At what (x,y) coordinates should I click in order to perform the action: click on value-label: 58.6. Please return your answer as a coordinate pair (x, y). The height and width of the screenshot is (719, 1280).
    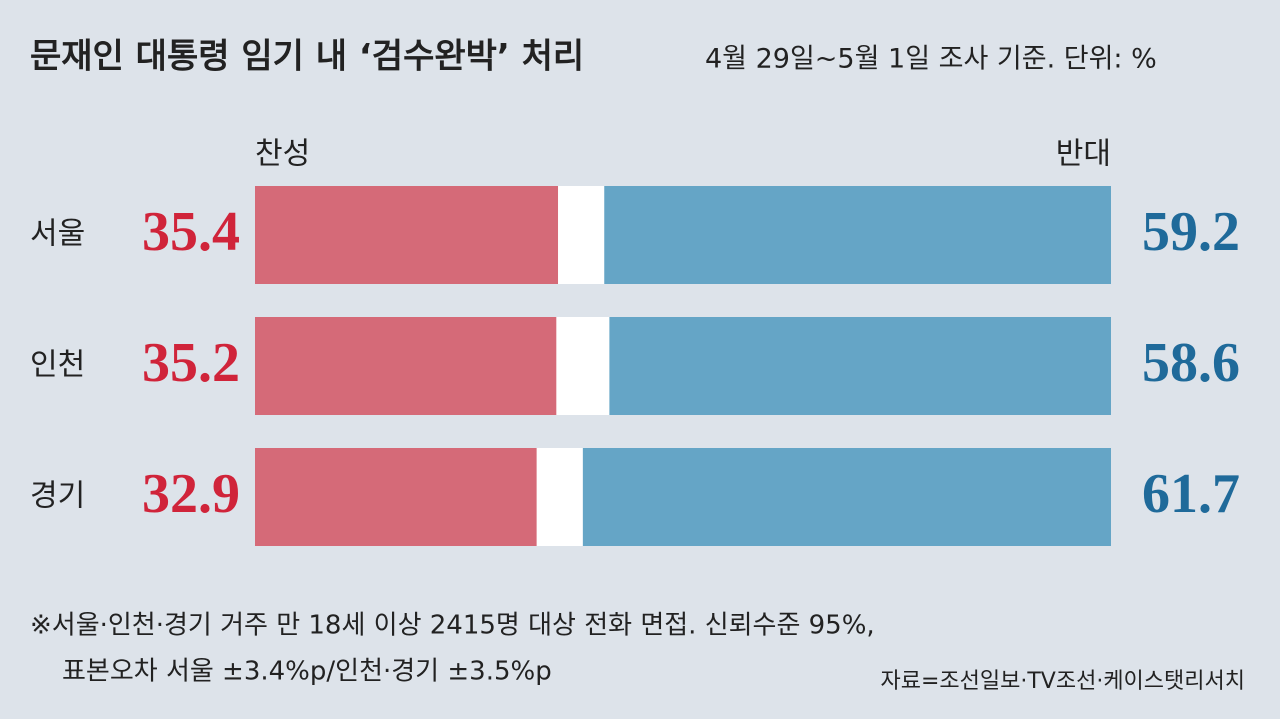
    Looking at the image, I should click on (1191, 363).